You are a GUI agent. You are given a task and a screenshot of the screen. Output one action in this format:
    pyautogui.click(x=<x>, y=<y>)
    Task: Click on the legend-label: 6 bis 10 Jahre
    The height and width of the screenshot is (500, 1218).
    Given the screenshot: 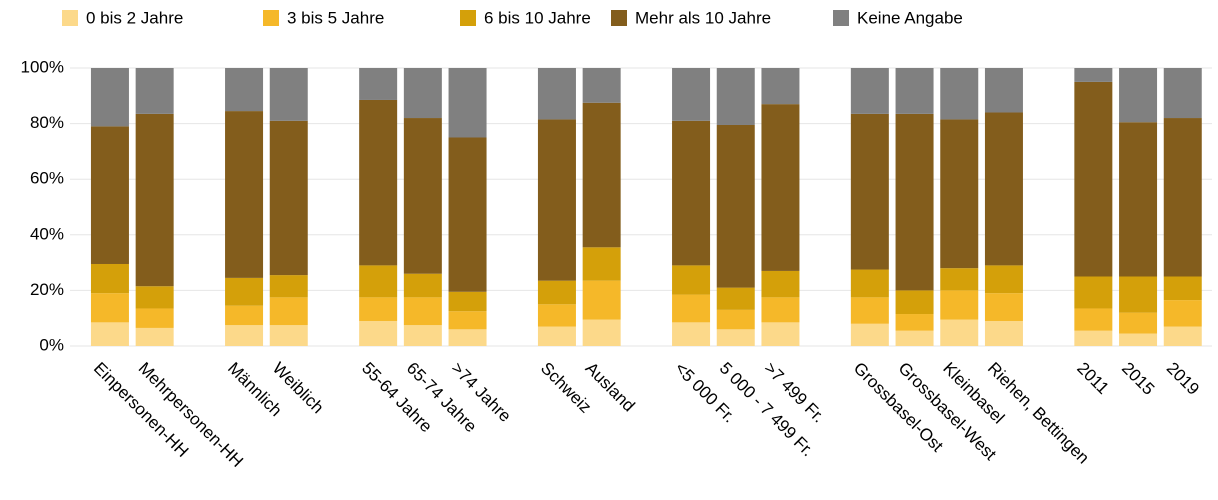 What is the action you would take?
    pyautogui.click(x=537, y=17)
    